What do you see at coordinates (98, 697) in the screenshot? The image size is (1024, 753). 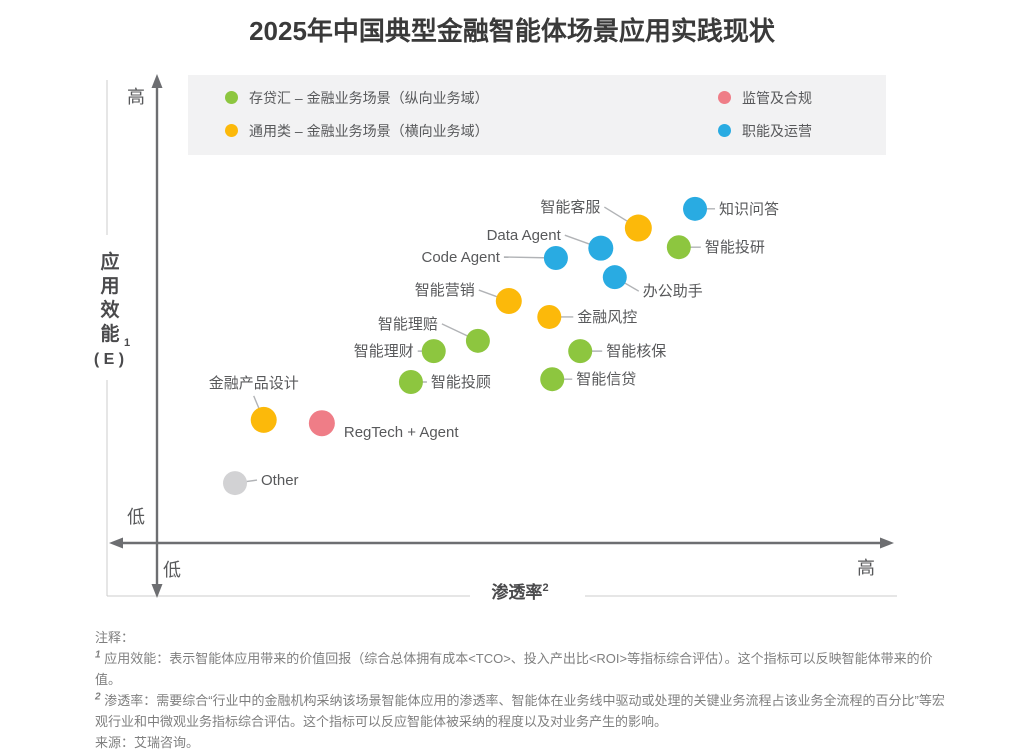 I see `note-2-sup: 2` at bounding box center [98, 697].